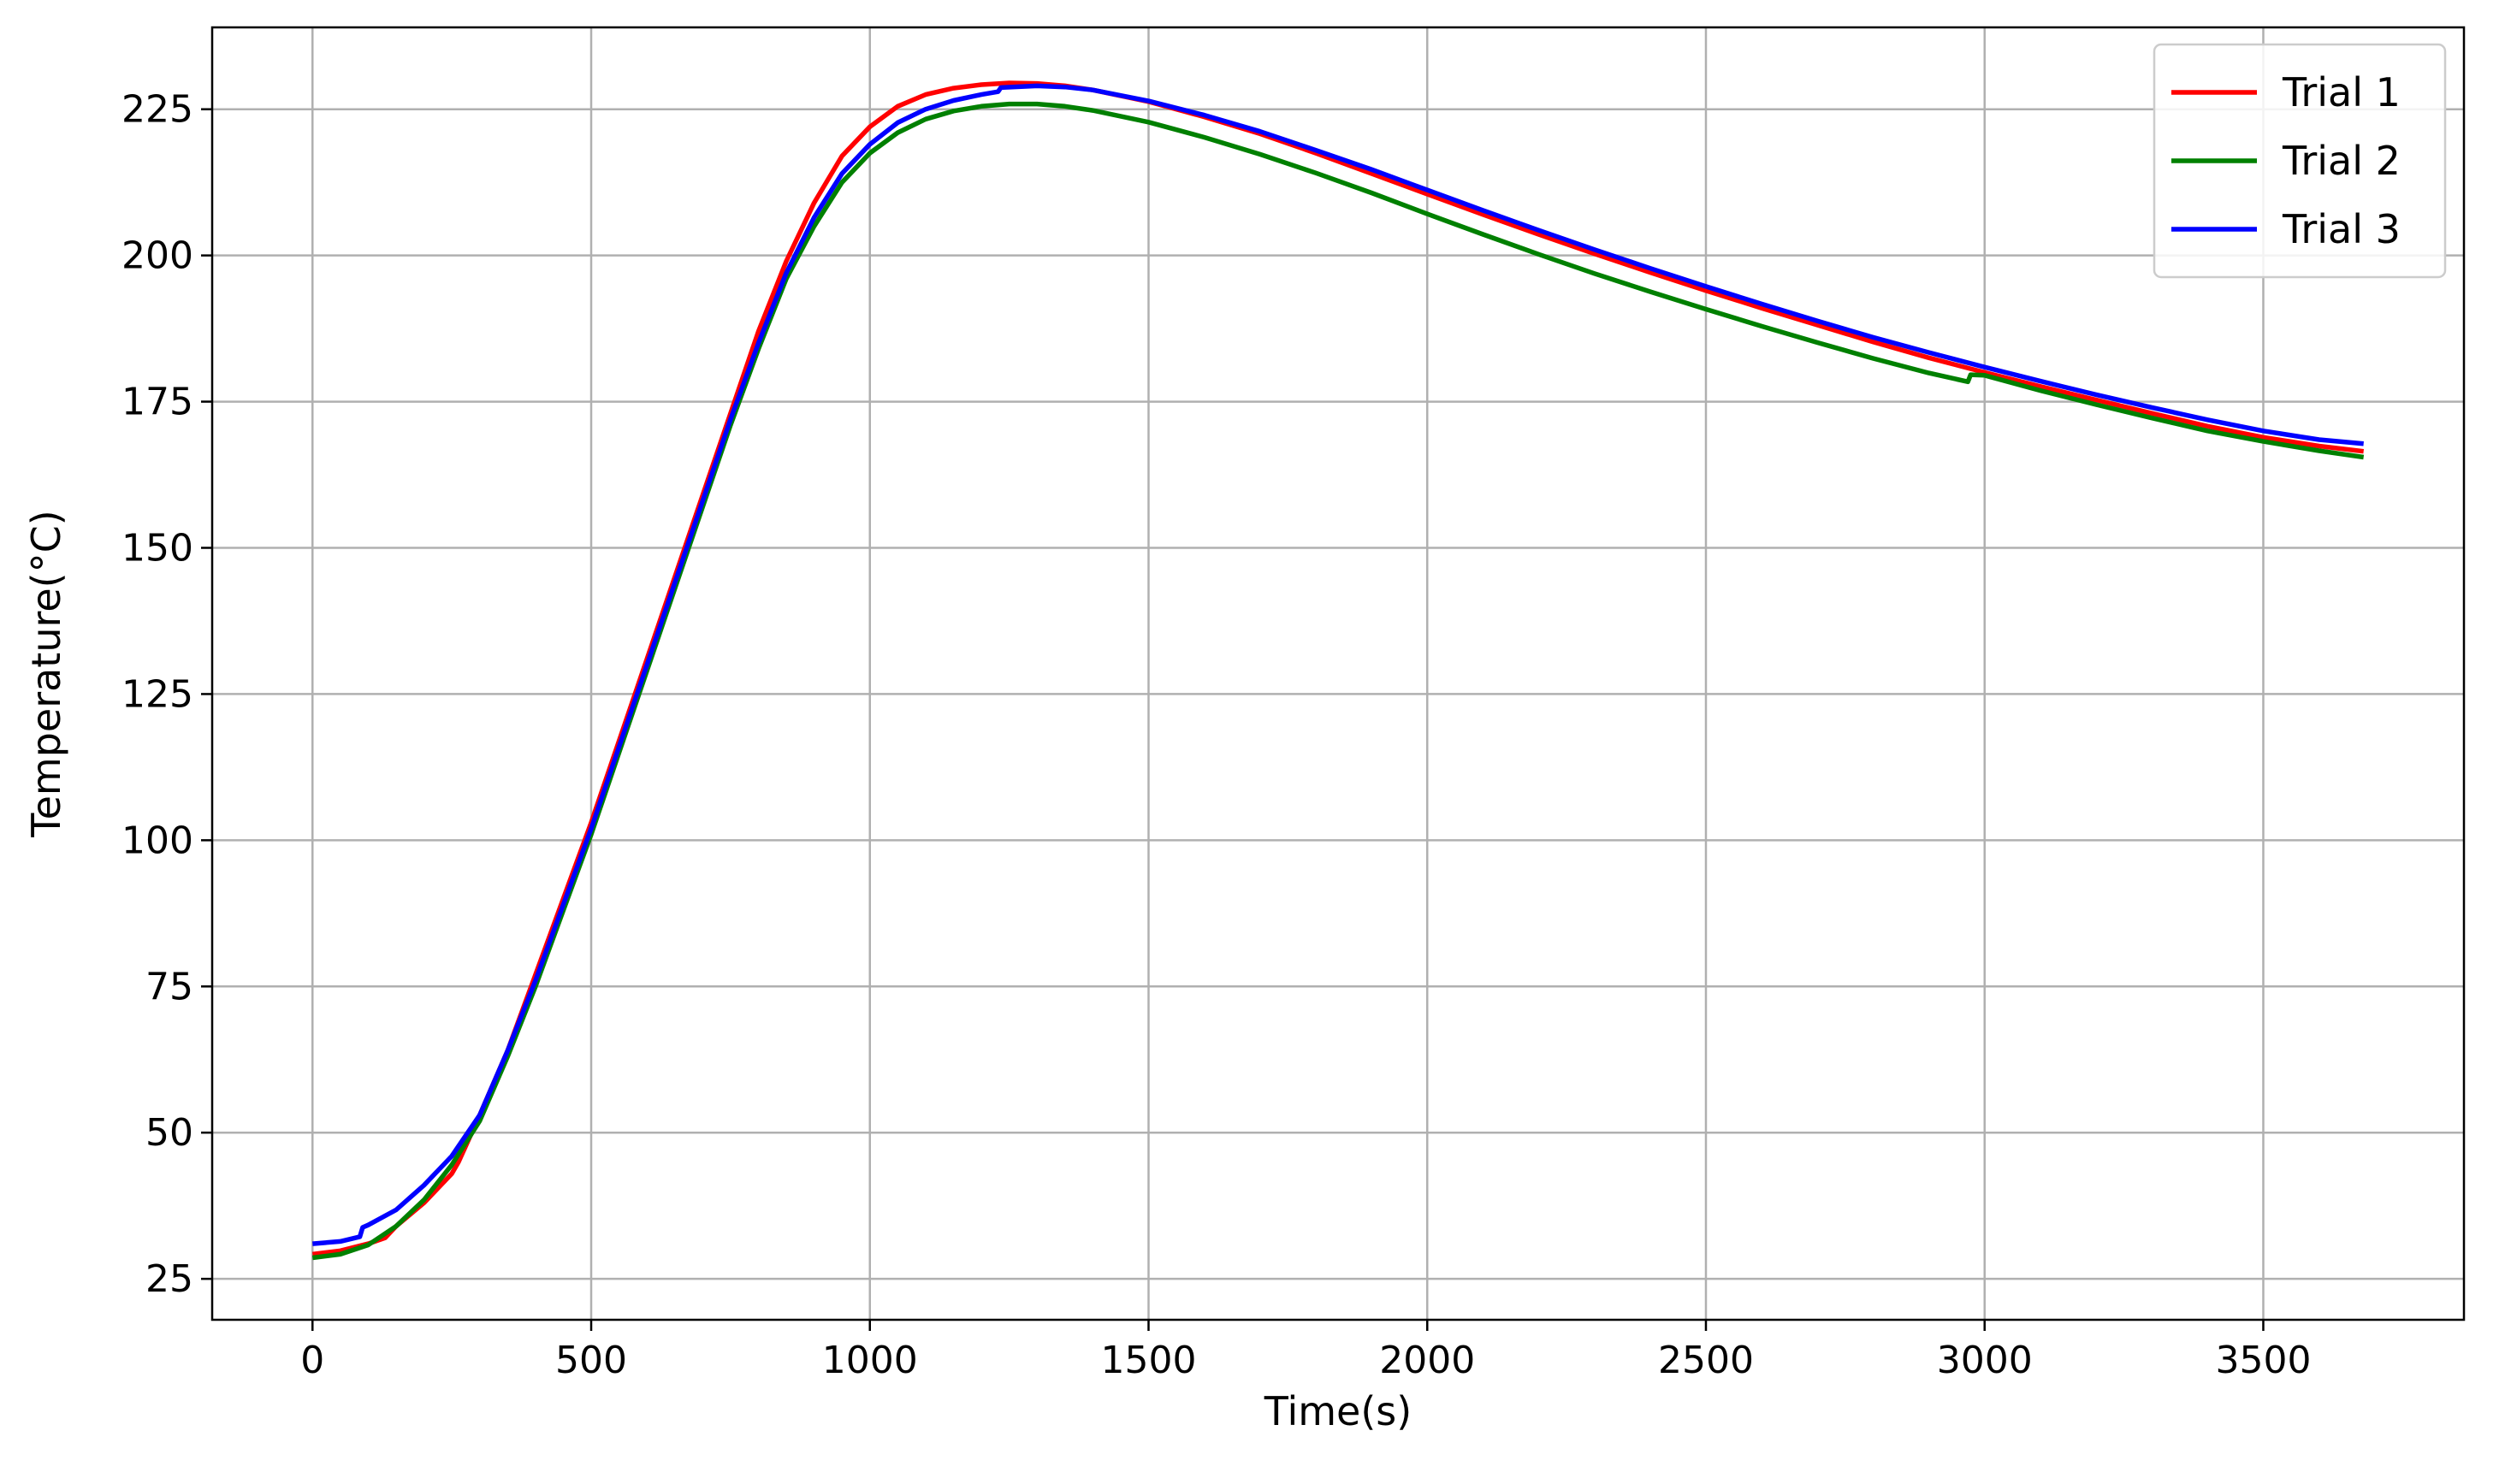  What do you see at coordinates (46, 673) in the screenshot?
I see `y-axis-label: Temperature(°C)` at bounding box center [46, 673].